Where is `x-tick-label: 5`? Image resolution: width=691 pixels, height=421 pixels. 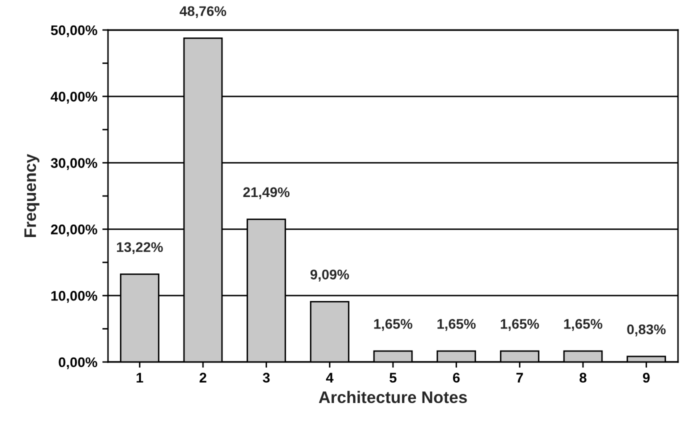
x-tick-label: 5 is located at coordinates (393, 377).